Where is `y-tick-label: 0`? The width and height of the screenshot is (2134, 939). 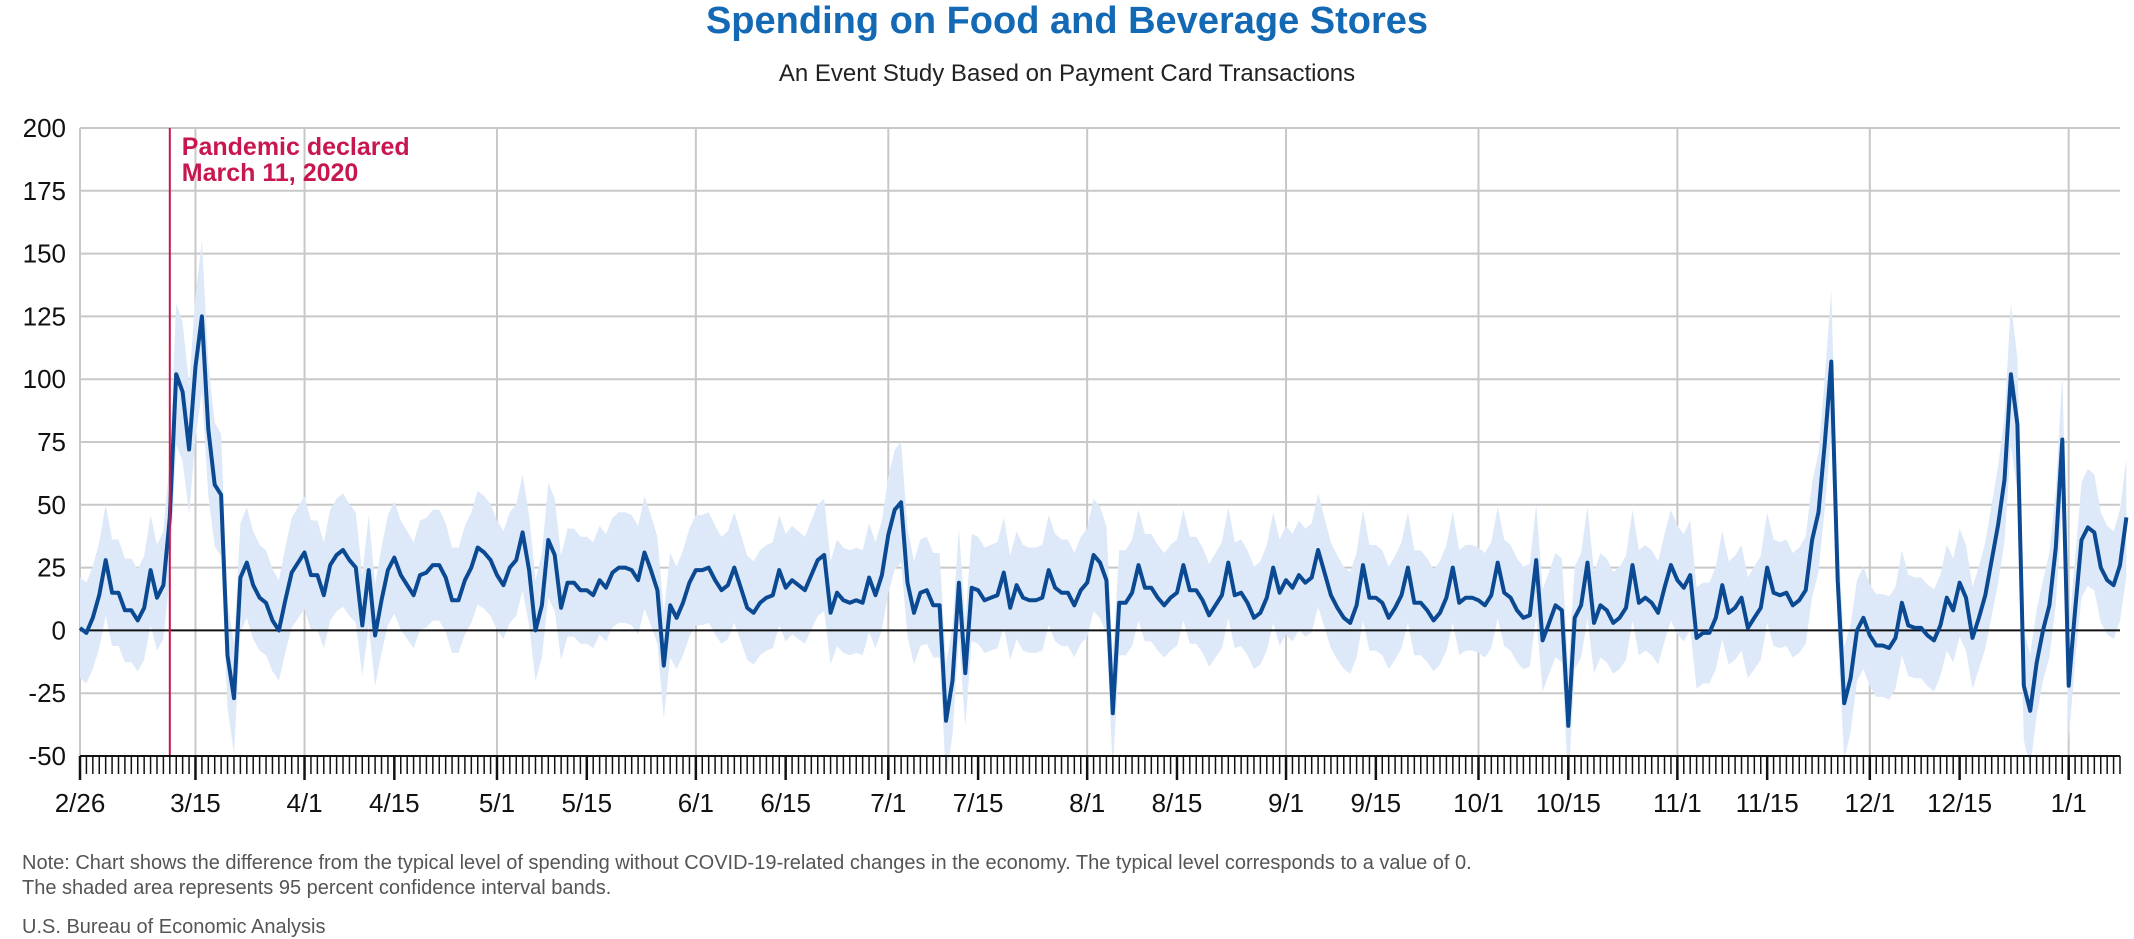
y-tick-label: 0 is located at coordinates (59, 630).